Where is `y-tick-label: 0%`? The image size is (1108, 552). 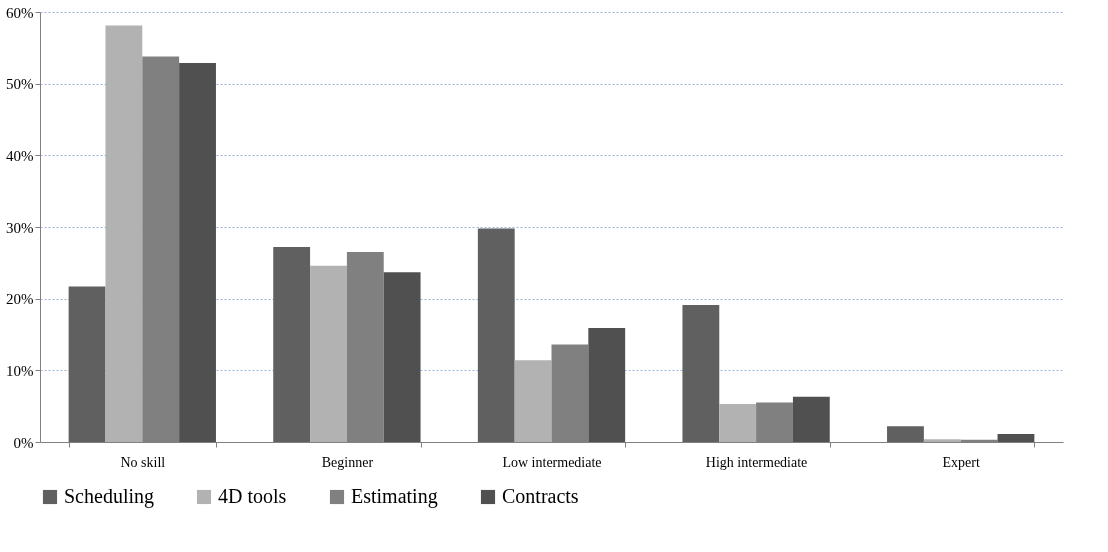
y-tick-label: 0% is located at coordinates (23, 442).